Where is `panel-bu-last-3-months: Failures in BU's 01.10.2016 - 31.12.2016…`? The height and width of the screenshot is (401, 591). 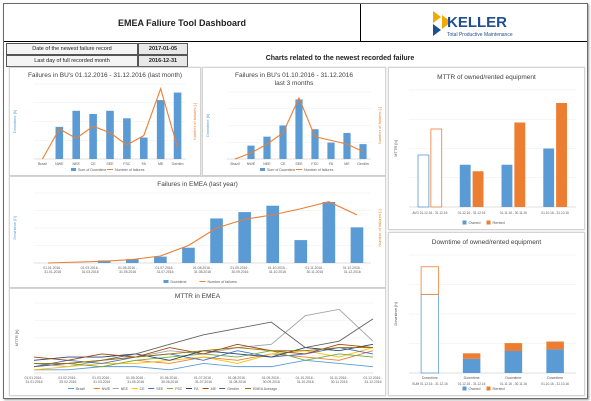
panel-bu-last-3-months: Failures in BU's 01.10.2016 - 31.12.2016… is located at coordinates (294, 121).